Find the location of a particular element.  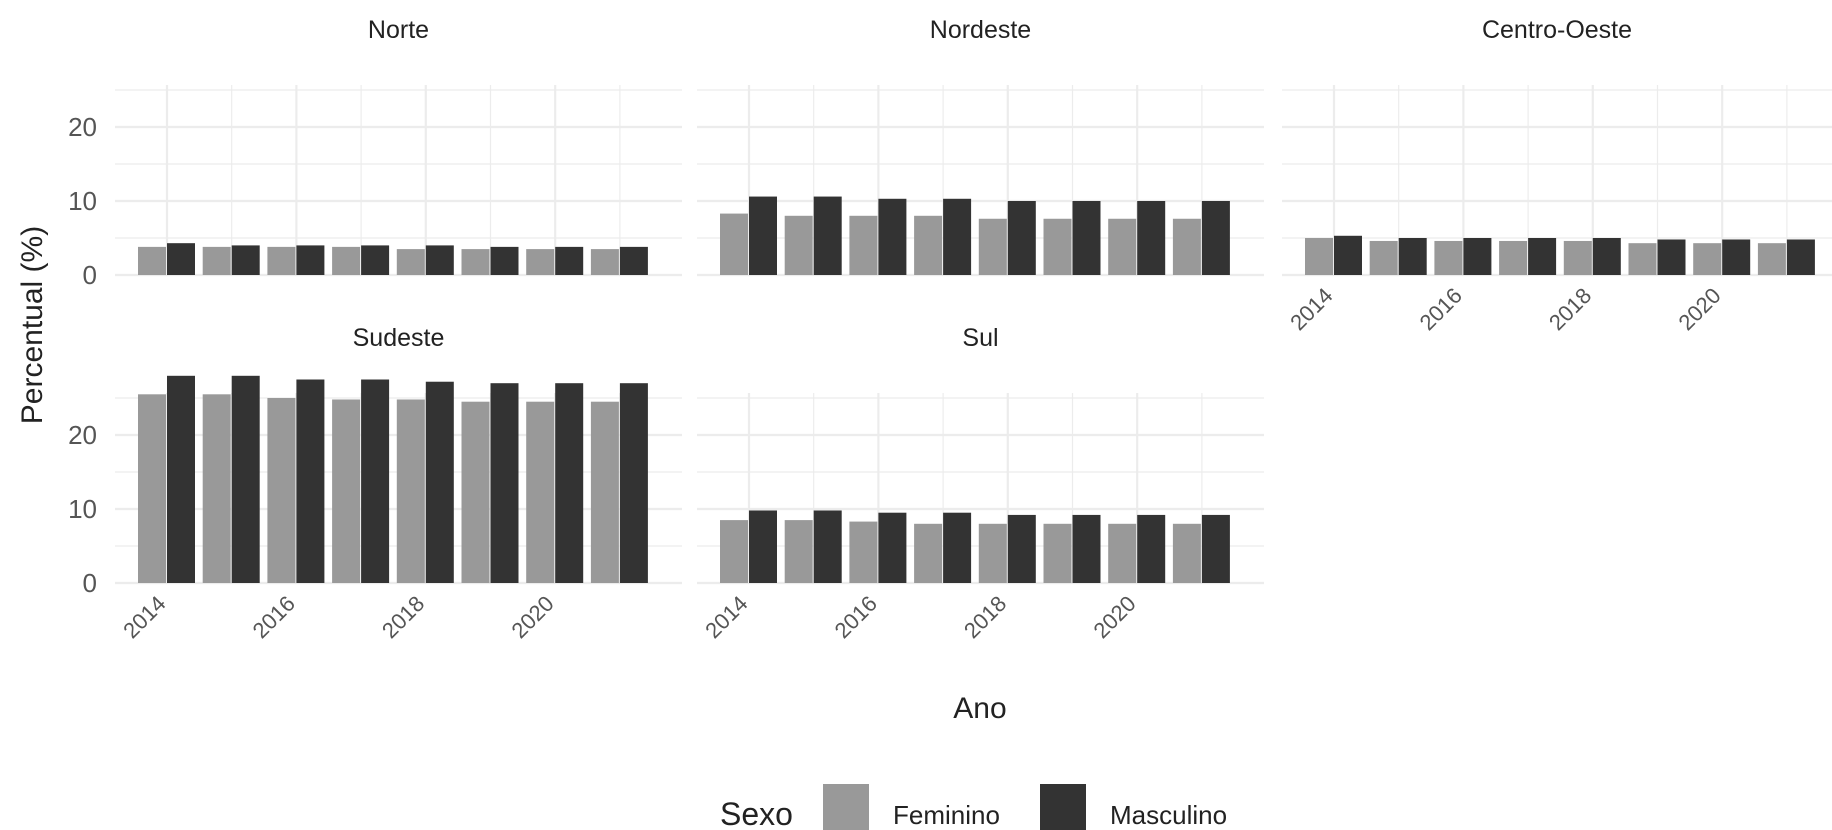

legend-label-masculino: Masculino is located at coordinates (1168, 815).